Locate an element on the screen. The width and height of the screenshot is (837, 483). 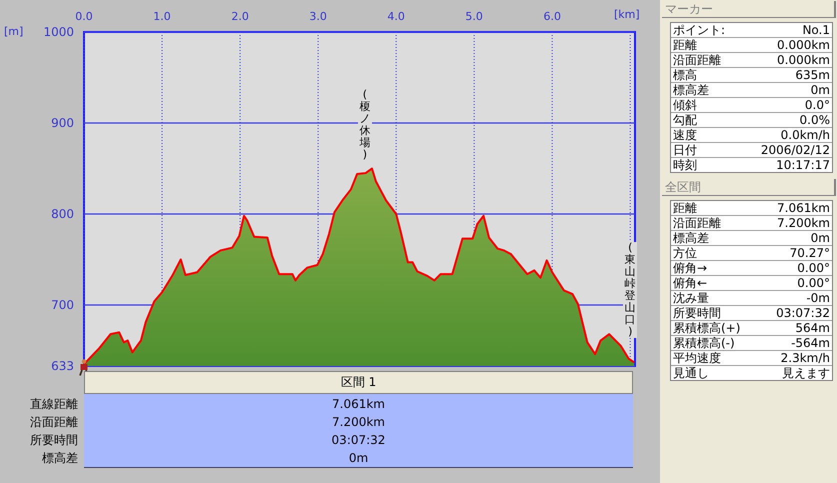
text: 0.0% is located at coordinates (815, 120).